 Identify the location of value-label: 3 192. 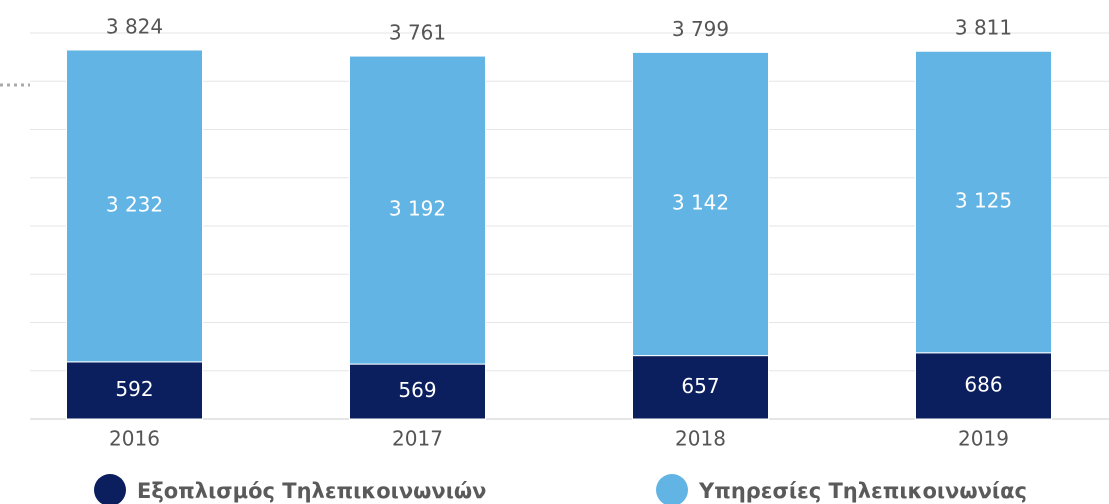
(417, 209).